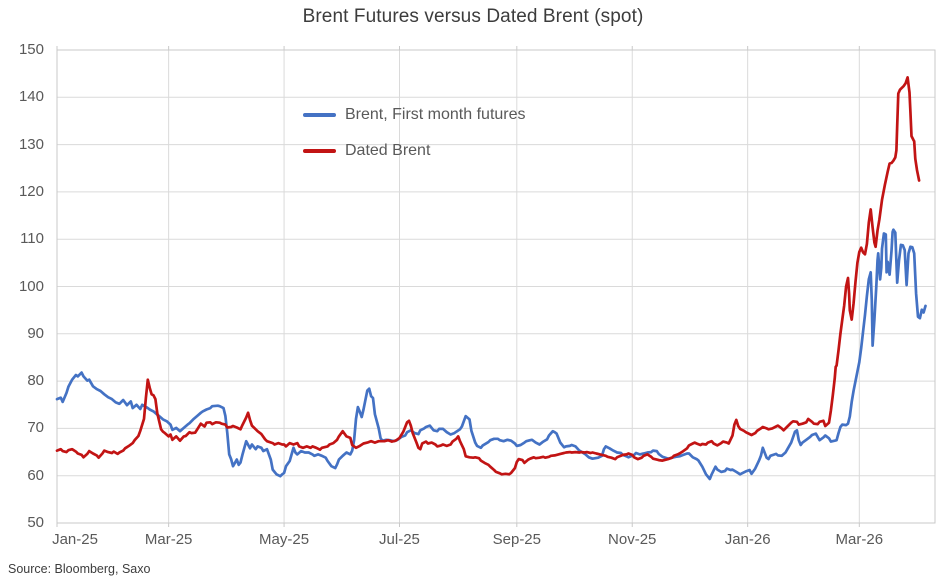  What do you see at coordinates (31, 49) in the screenshot?
I see `y-axis-label-150: 150` at bounding box center [31, 49].